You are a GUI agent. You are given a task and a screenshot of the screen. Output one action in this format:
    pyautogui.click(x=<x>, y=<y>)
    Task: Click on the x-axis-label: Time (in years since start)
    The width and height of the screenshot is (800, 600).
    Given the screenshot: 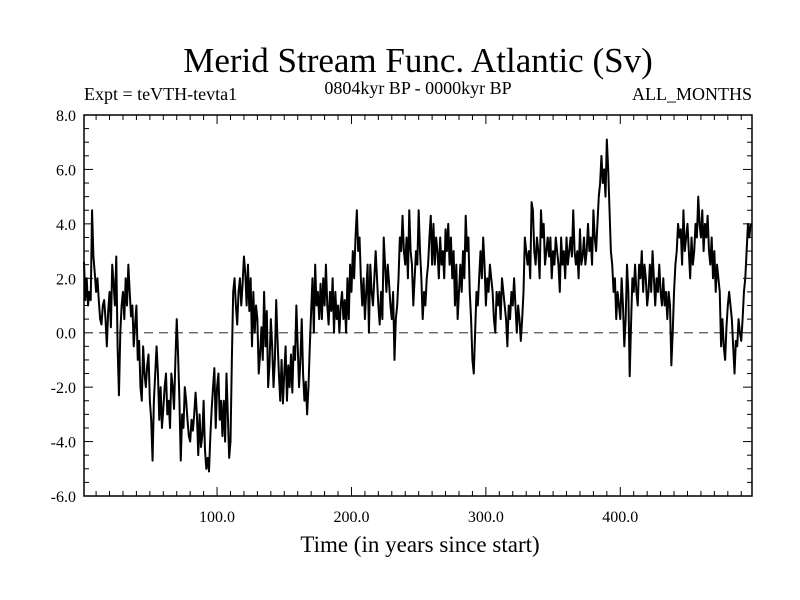 What is the action you would take?
    pyautogui.click(x=419, y=544)
    